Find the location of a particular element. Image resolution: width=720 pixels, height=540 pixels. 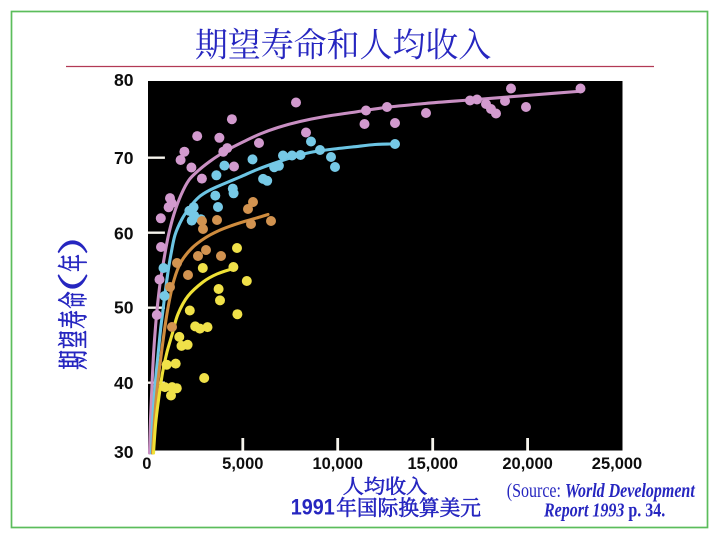

svg-text: 80 is located at coordinates (124, 80).